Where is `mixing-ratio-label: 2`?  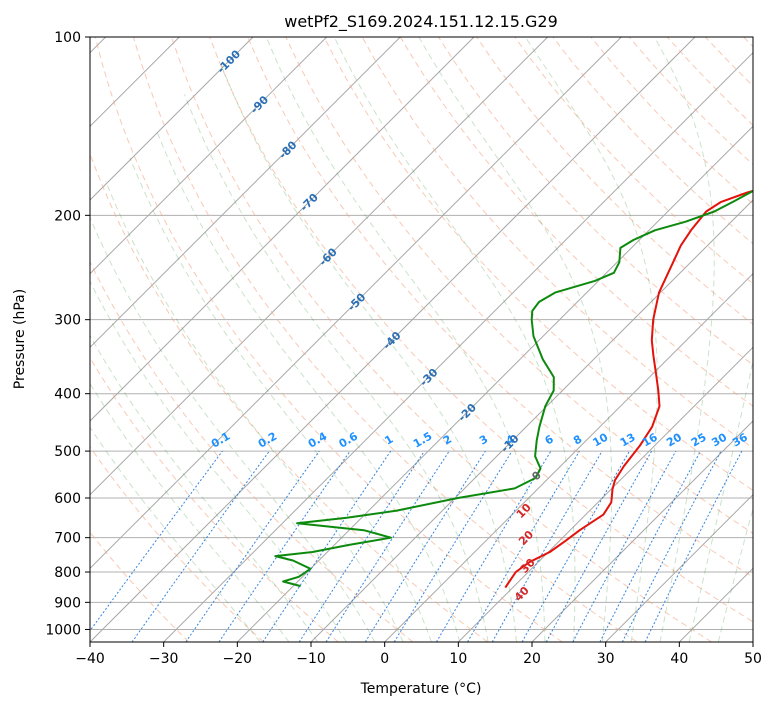 mixing-ratio-label: 2 is located at coordinates (447, 440).